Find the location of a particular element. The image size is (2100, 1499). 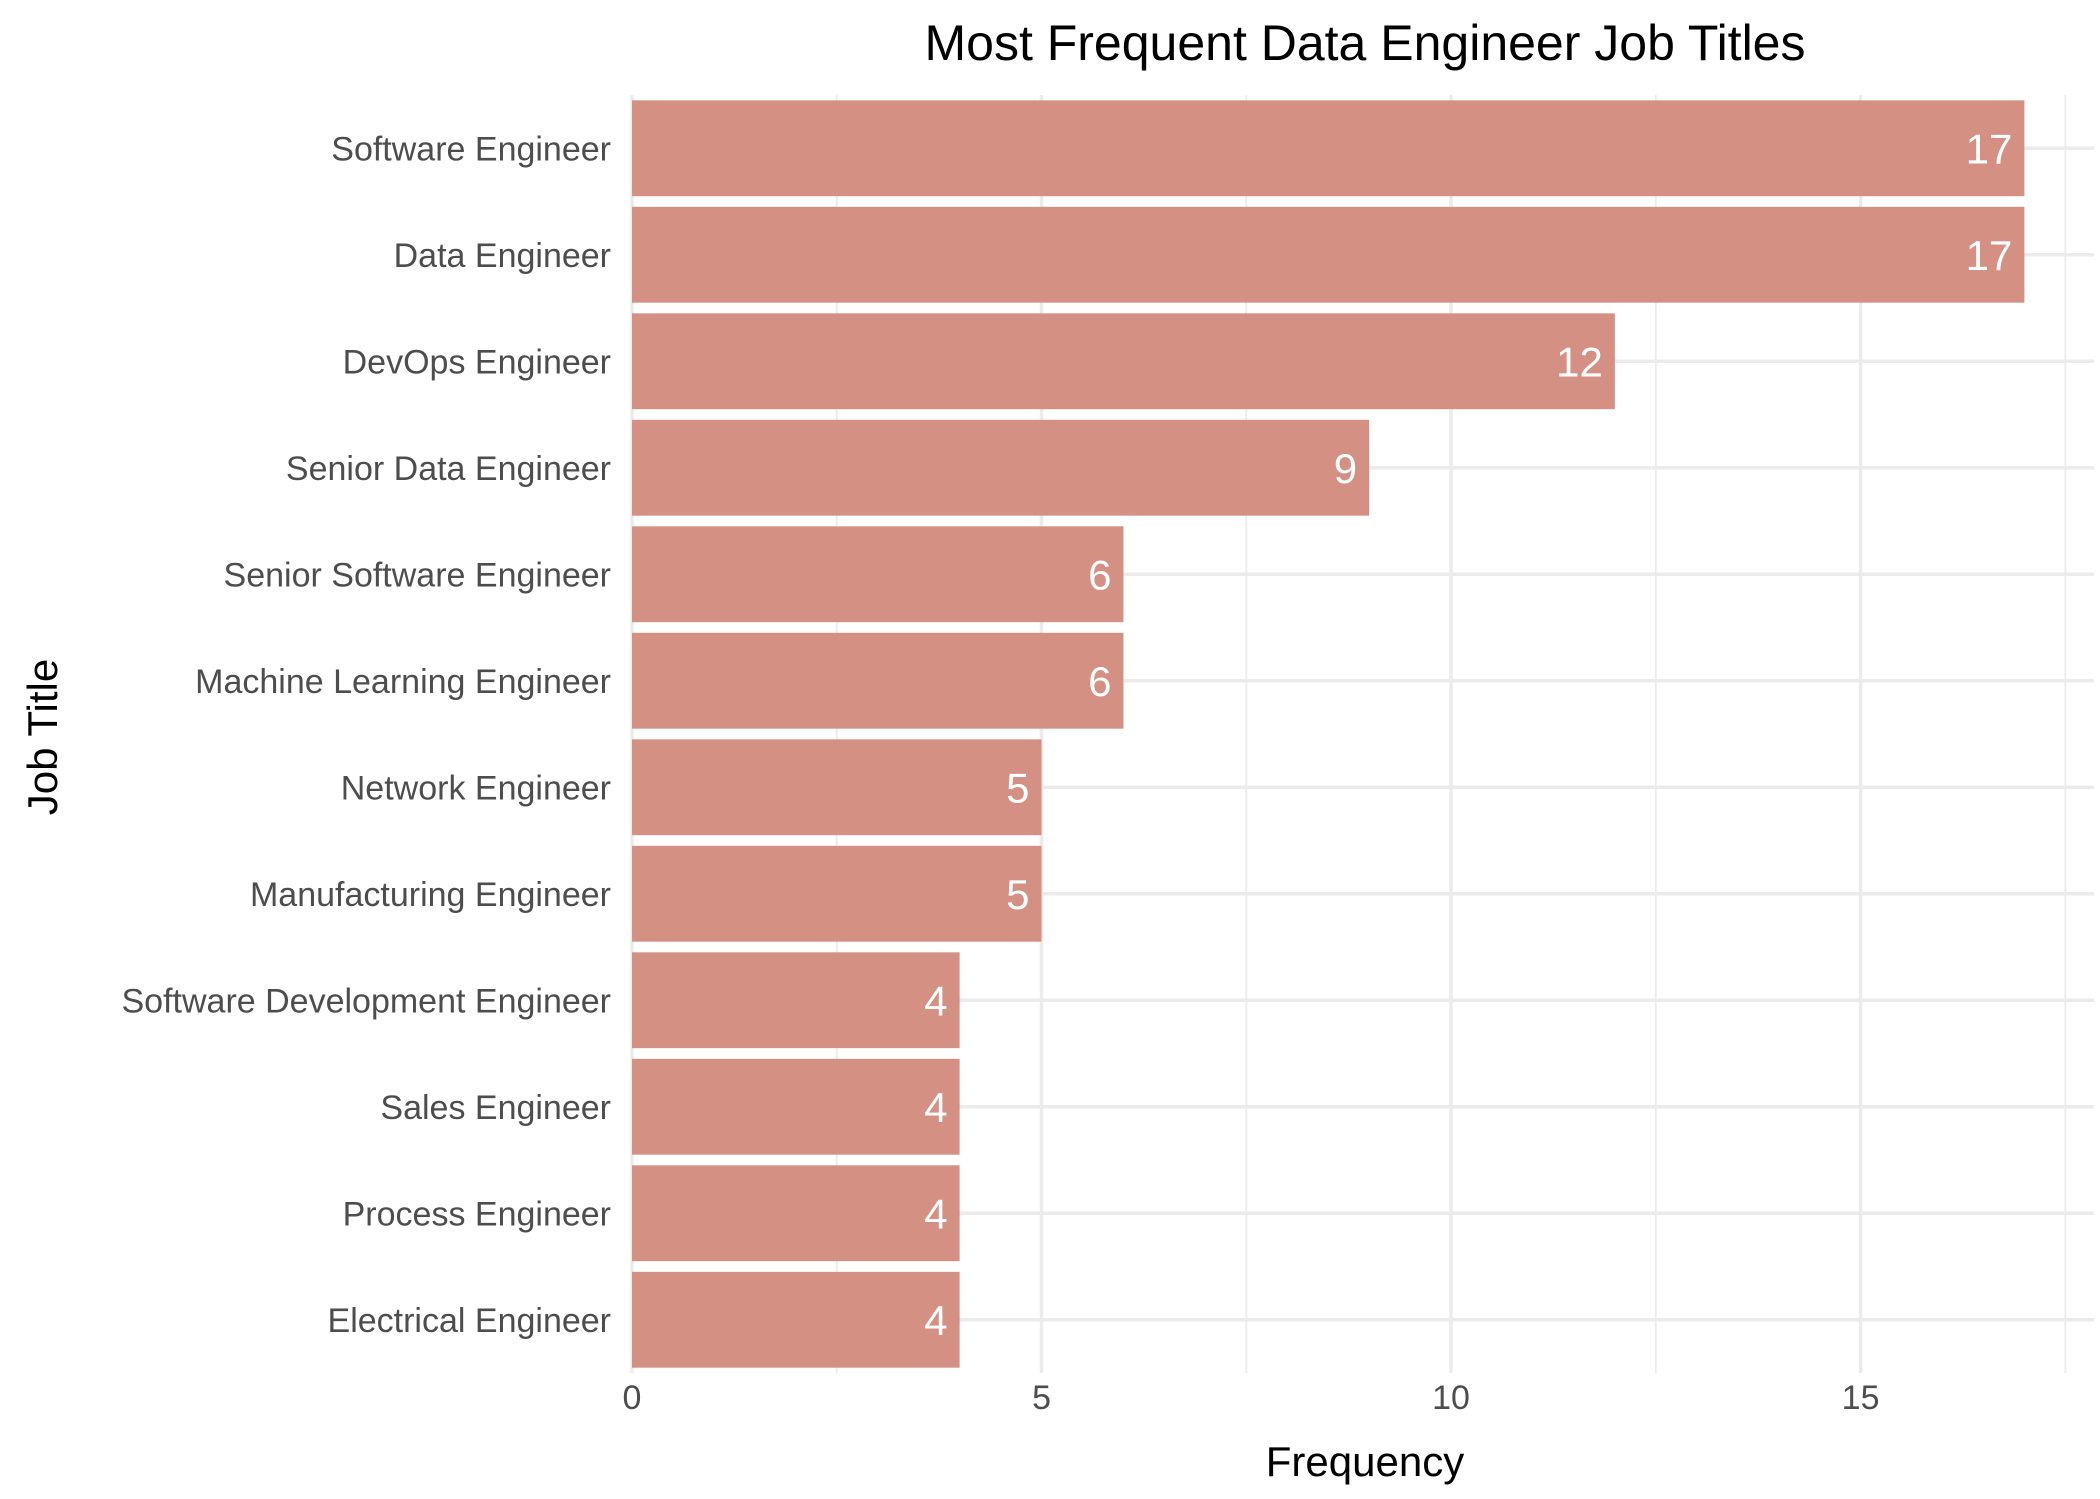

y-tick-label: Data Engineer is located at coordinates (502, 256).